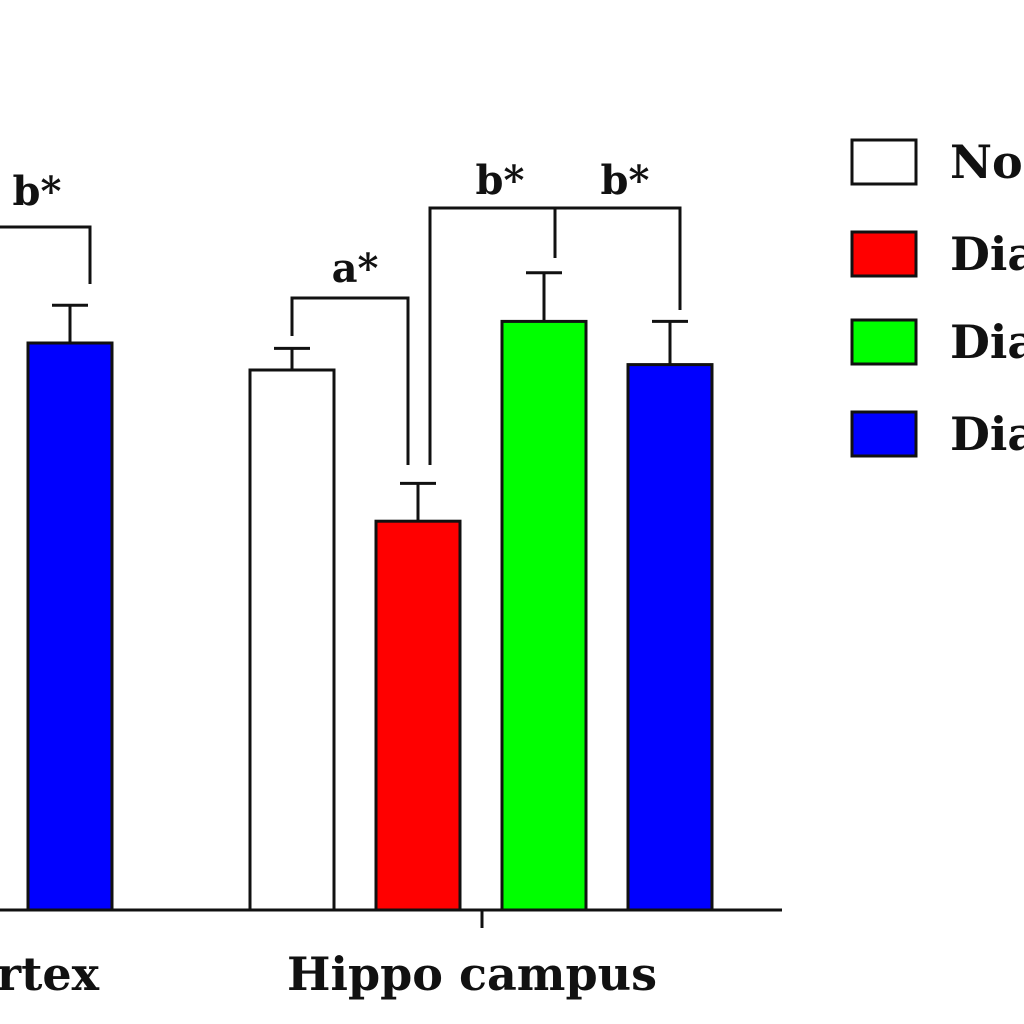 The image size is (1024, 1024). What do you see at coordinates (884, 434) in the screenshot?
I see `legend-swatch-blue` at bounding box center [884, 434].